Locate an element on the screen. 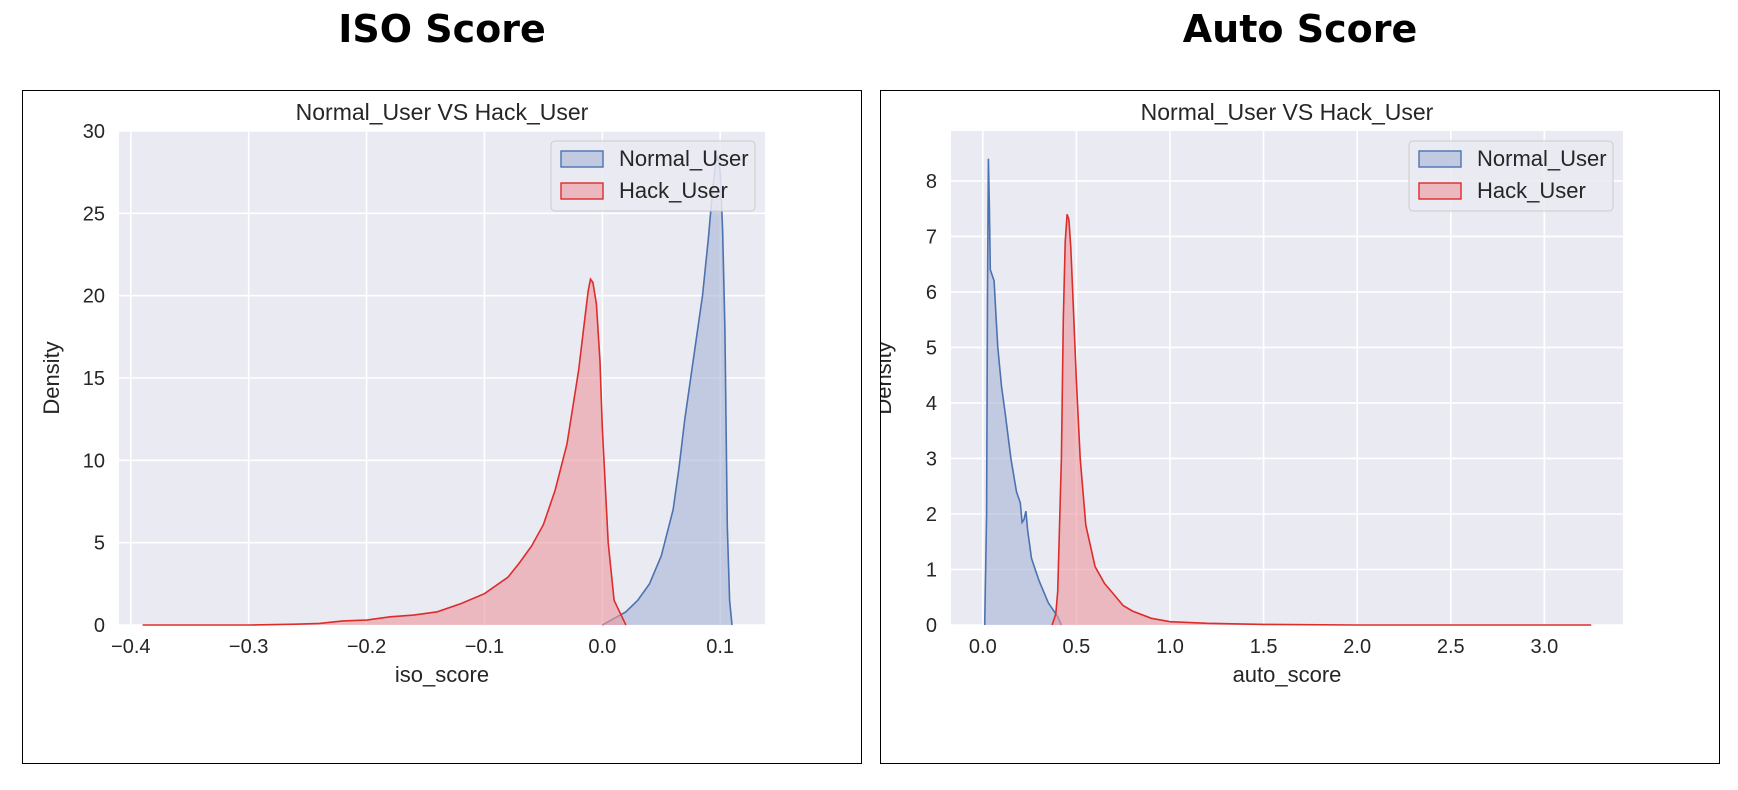  x-tick-label: −0.1 is located at coordinates (484, 647).